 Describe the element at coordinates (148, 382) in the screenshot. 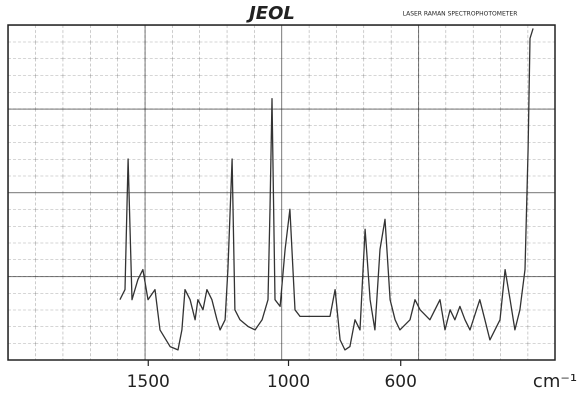

I see `x-tick-label: 1500` at that location.